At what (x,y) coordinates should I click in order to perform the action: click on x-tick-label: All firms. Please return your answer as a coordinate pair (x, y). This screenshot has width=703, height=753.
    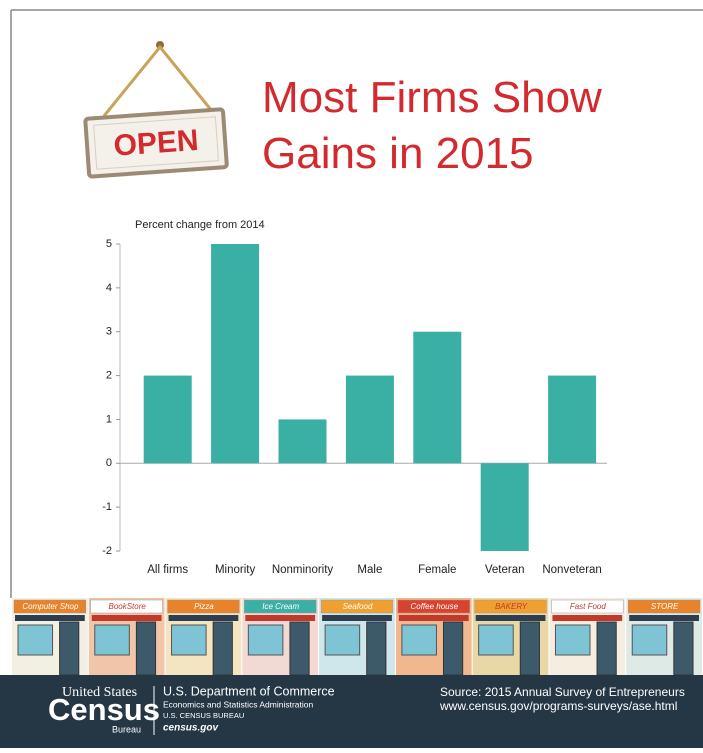
    Looking at the image, I should click on (167, 570).